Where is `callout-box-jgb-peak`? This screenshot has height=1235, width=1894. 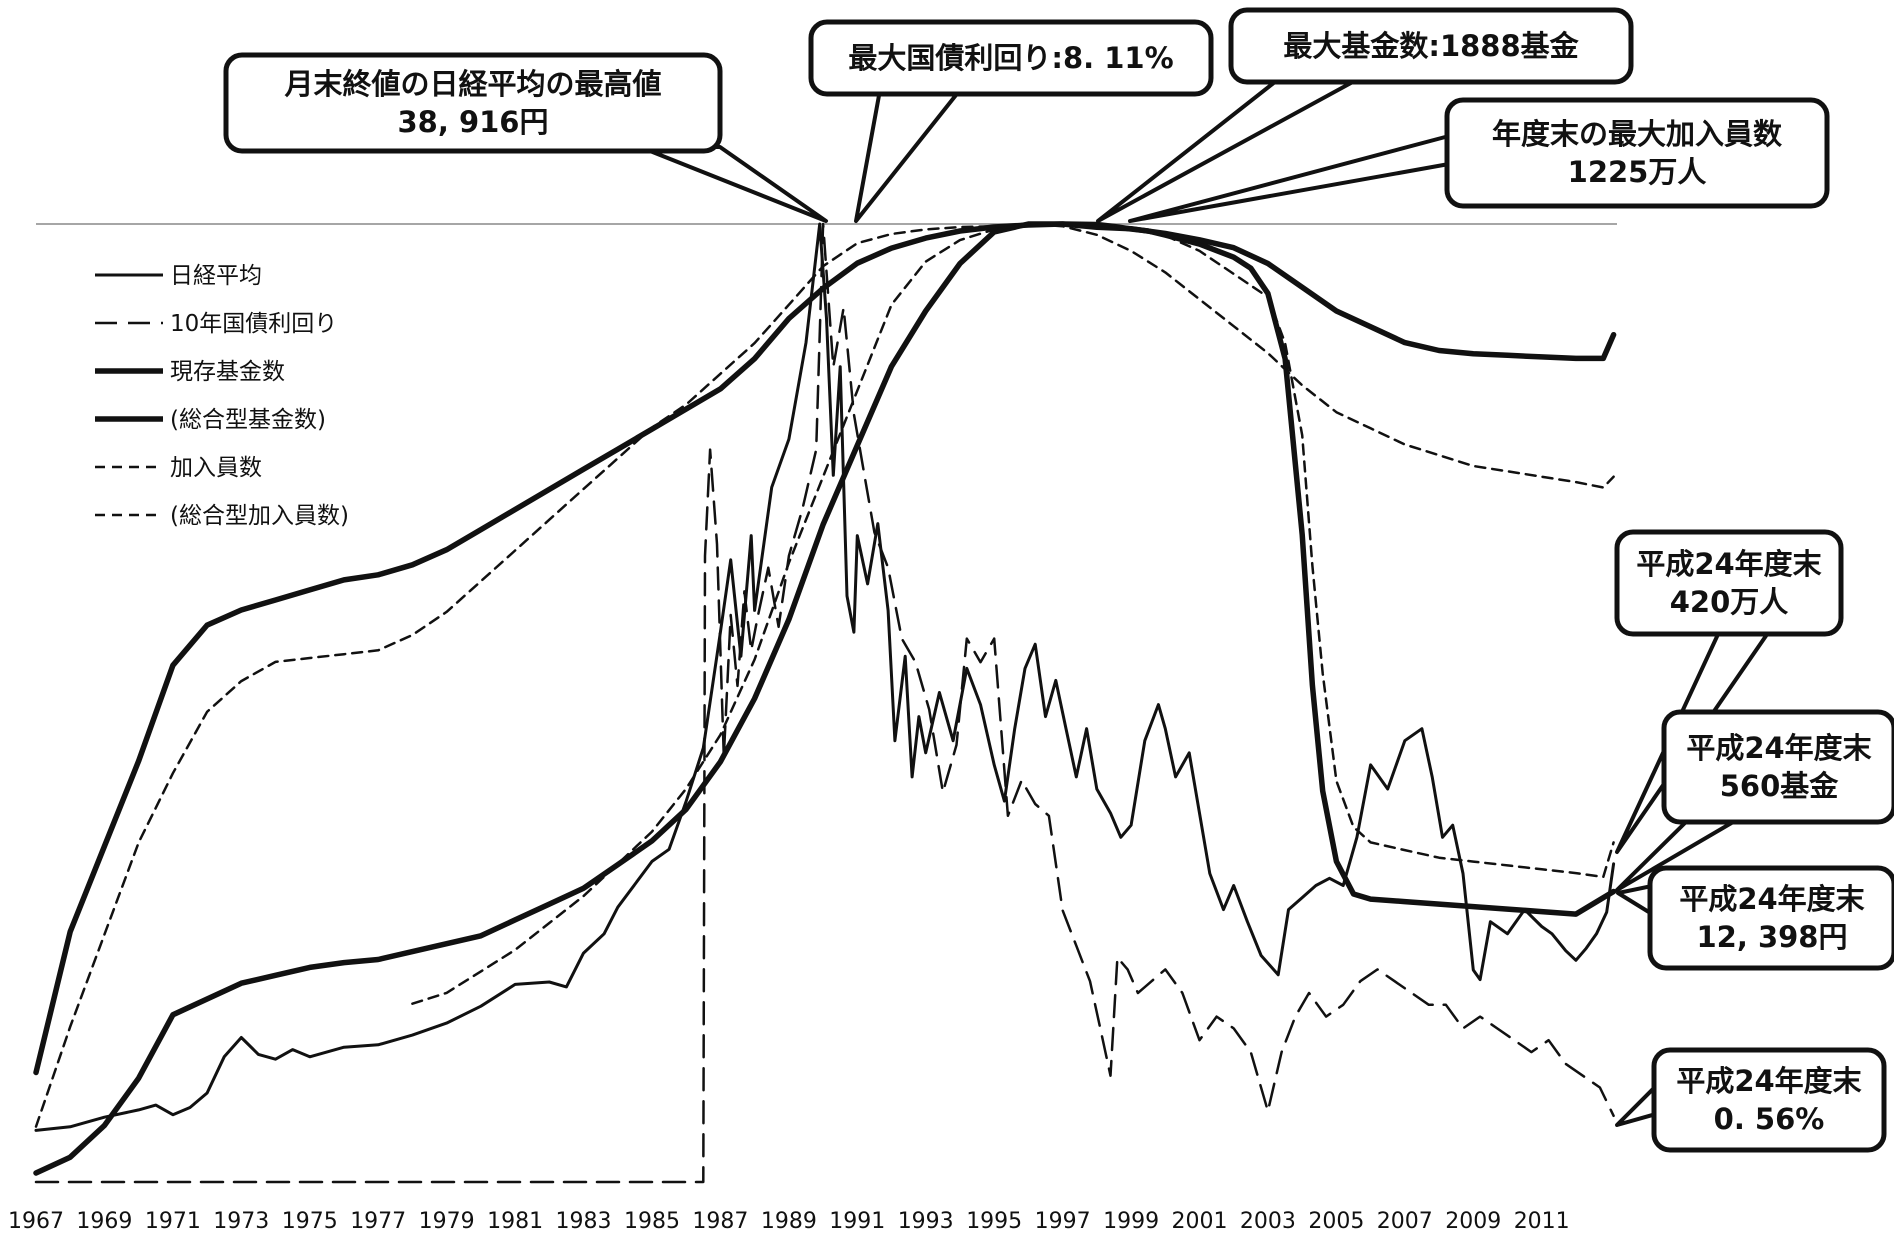
callout-box-jgb-peak is located at coordinates (1011, 58).